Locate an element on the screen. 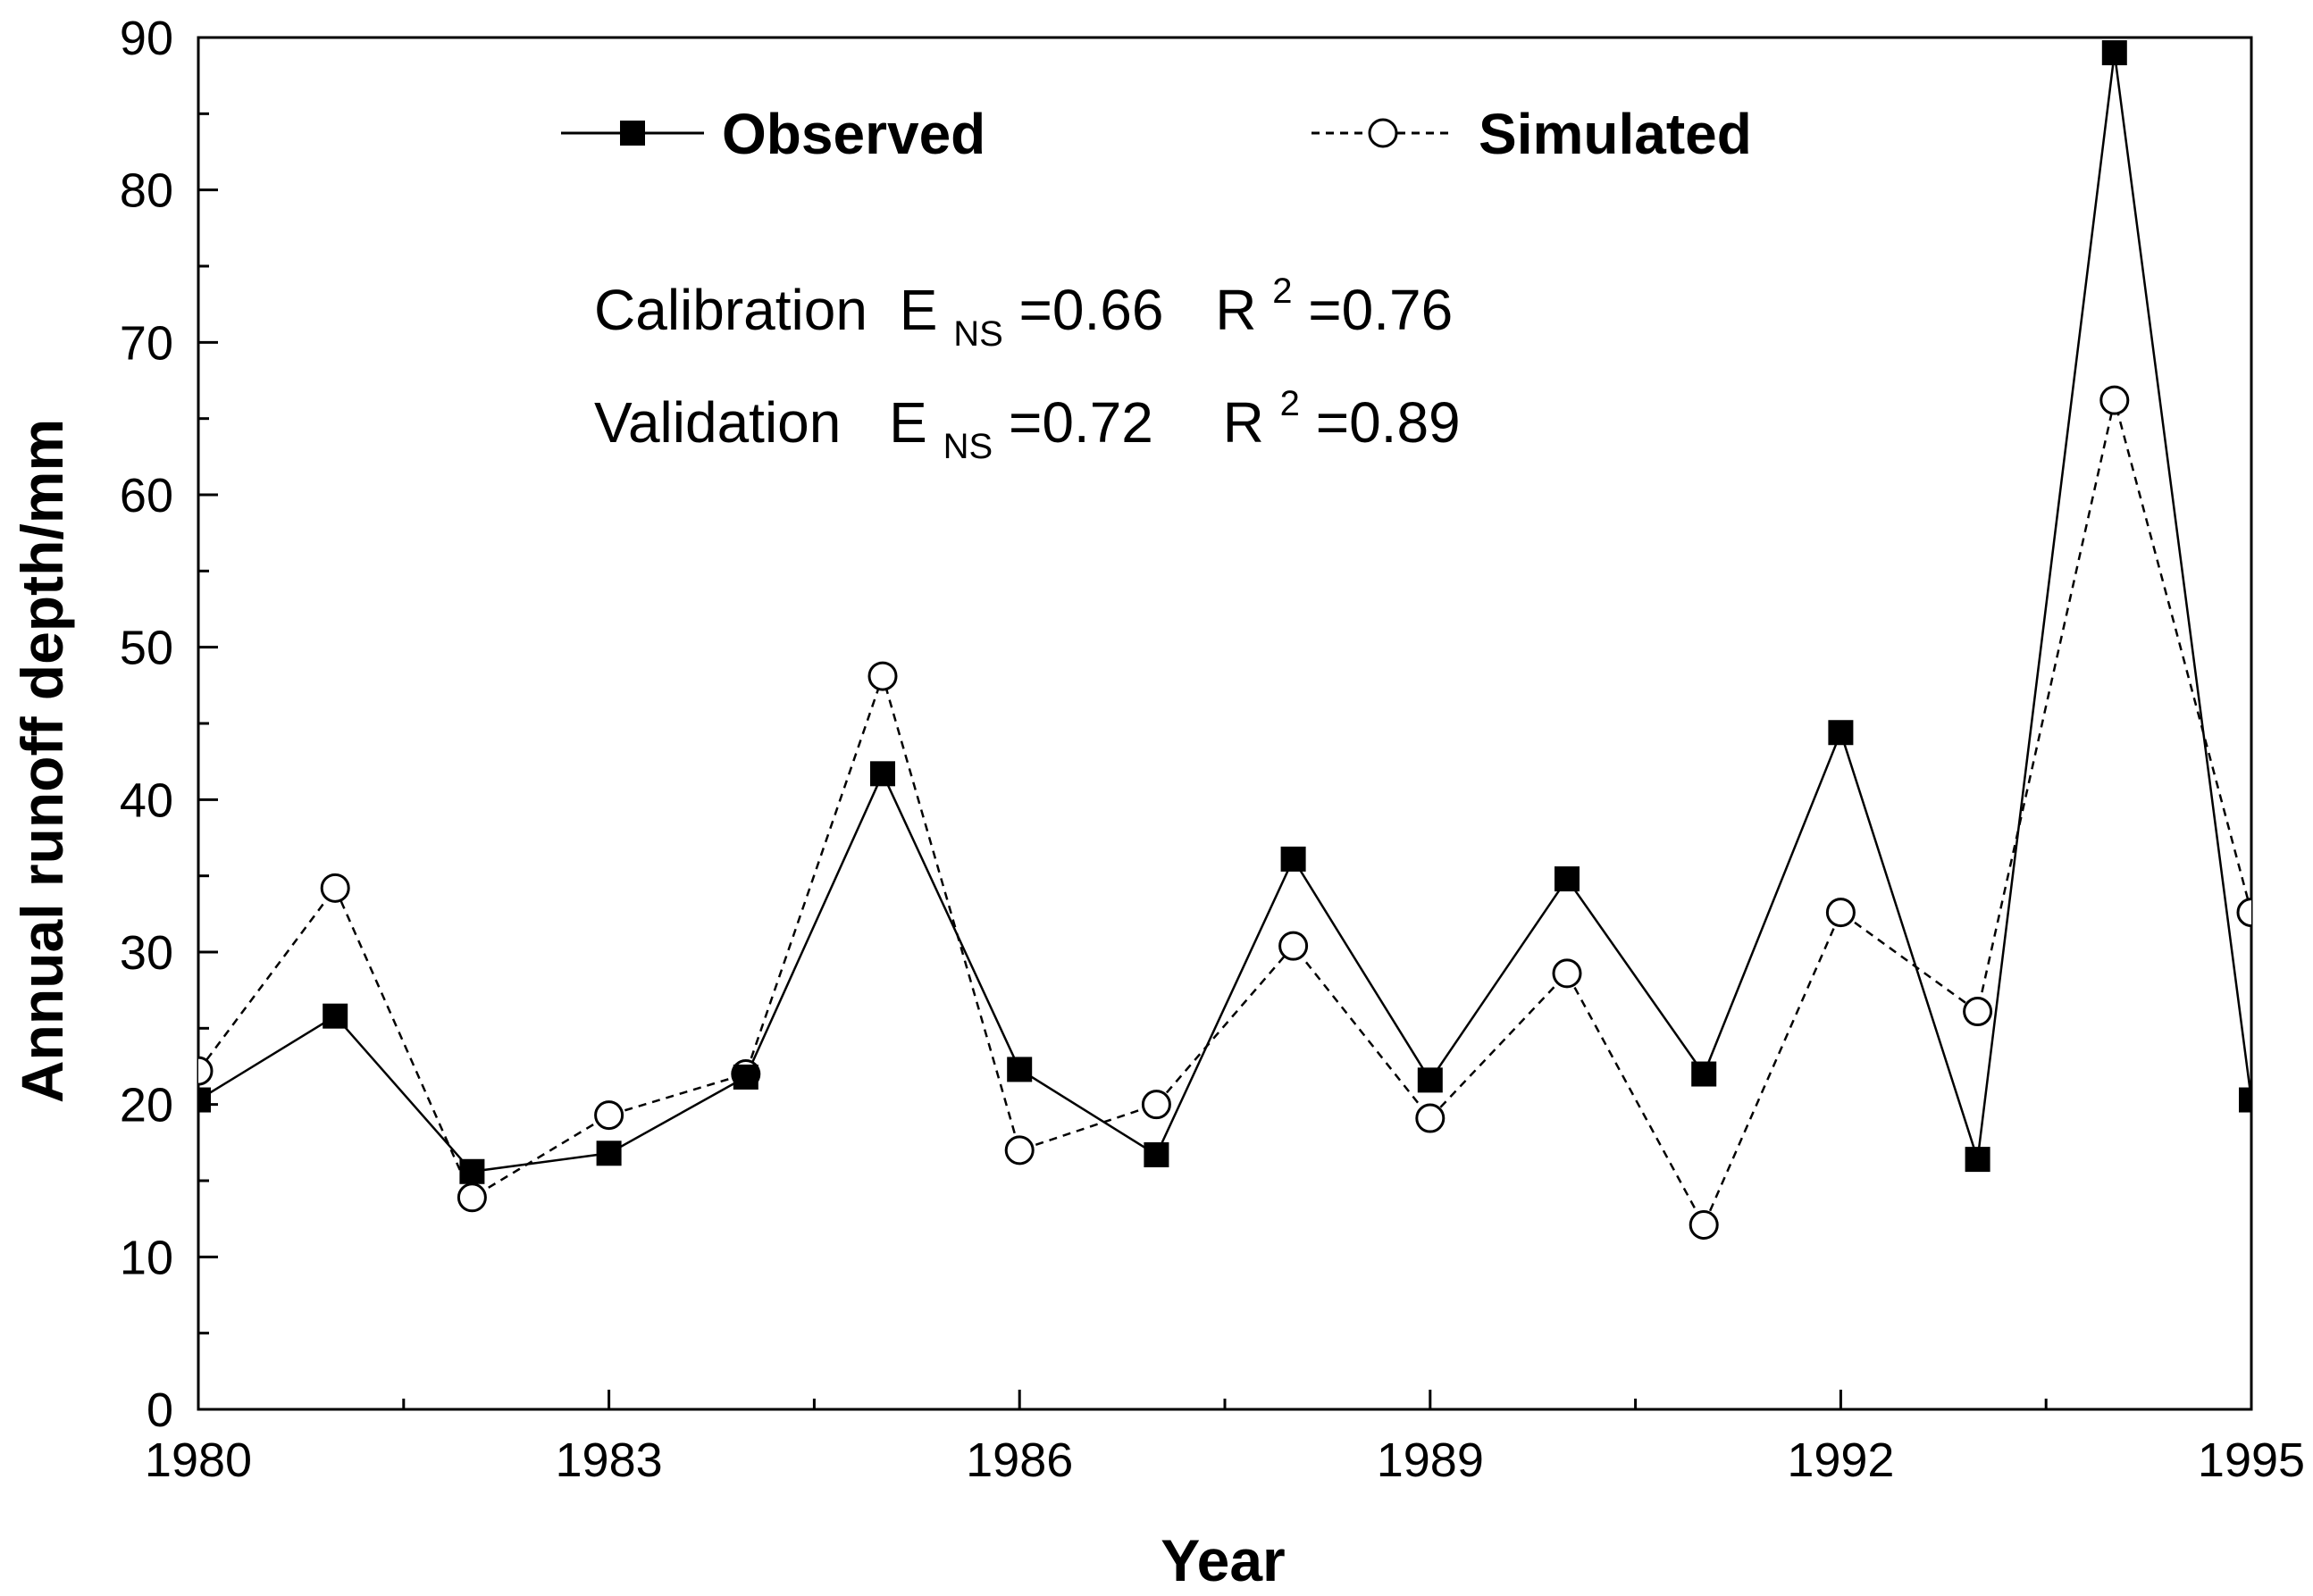 Image resolution: width=2313 pixels, height=1596 pixels. y-tick-label: 40 is located at coordinates (146, 800).